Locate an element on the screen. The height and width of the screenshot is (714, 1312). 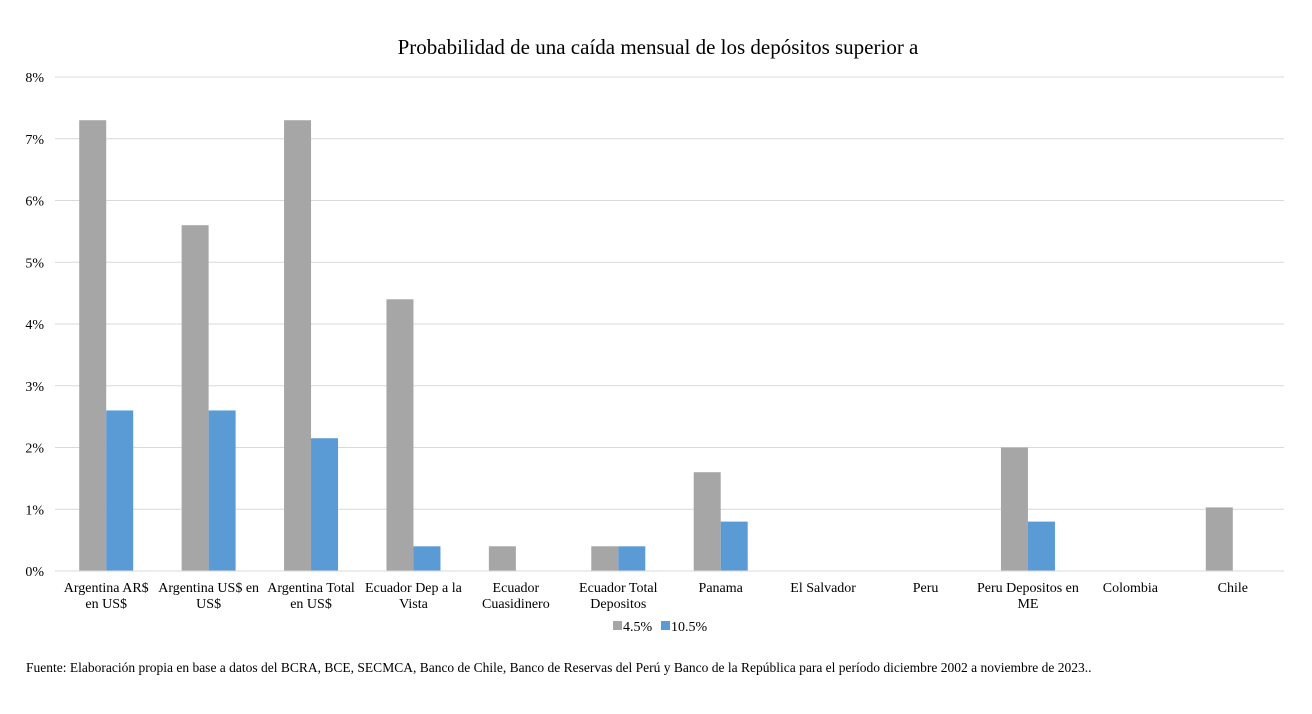
legend-item: 10.5% is located at coordinates (684, 627).